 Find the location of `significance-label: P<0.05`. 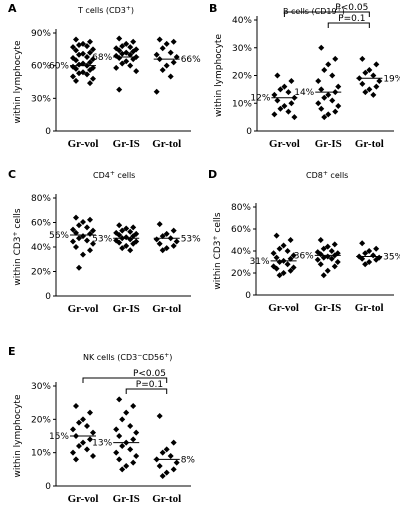

significance-label: P<0.05 is located at coordinates (149, 374).